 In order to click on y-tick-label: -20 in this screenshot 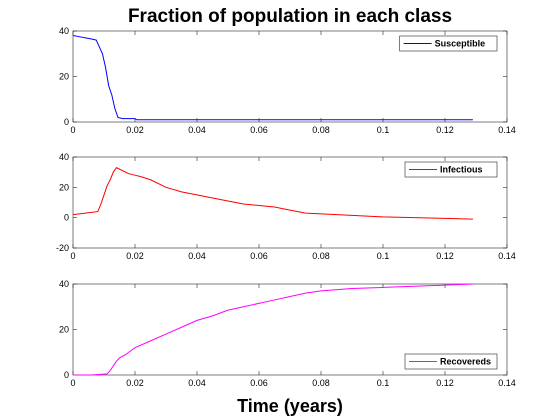, I will do `click(62, 248)`.